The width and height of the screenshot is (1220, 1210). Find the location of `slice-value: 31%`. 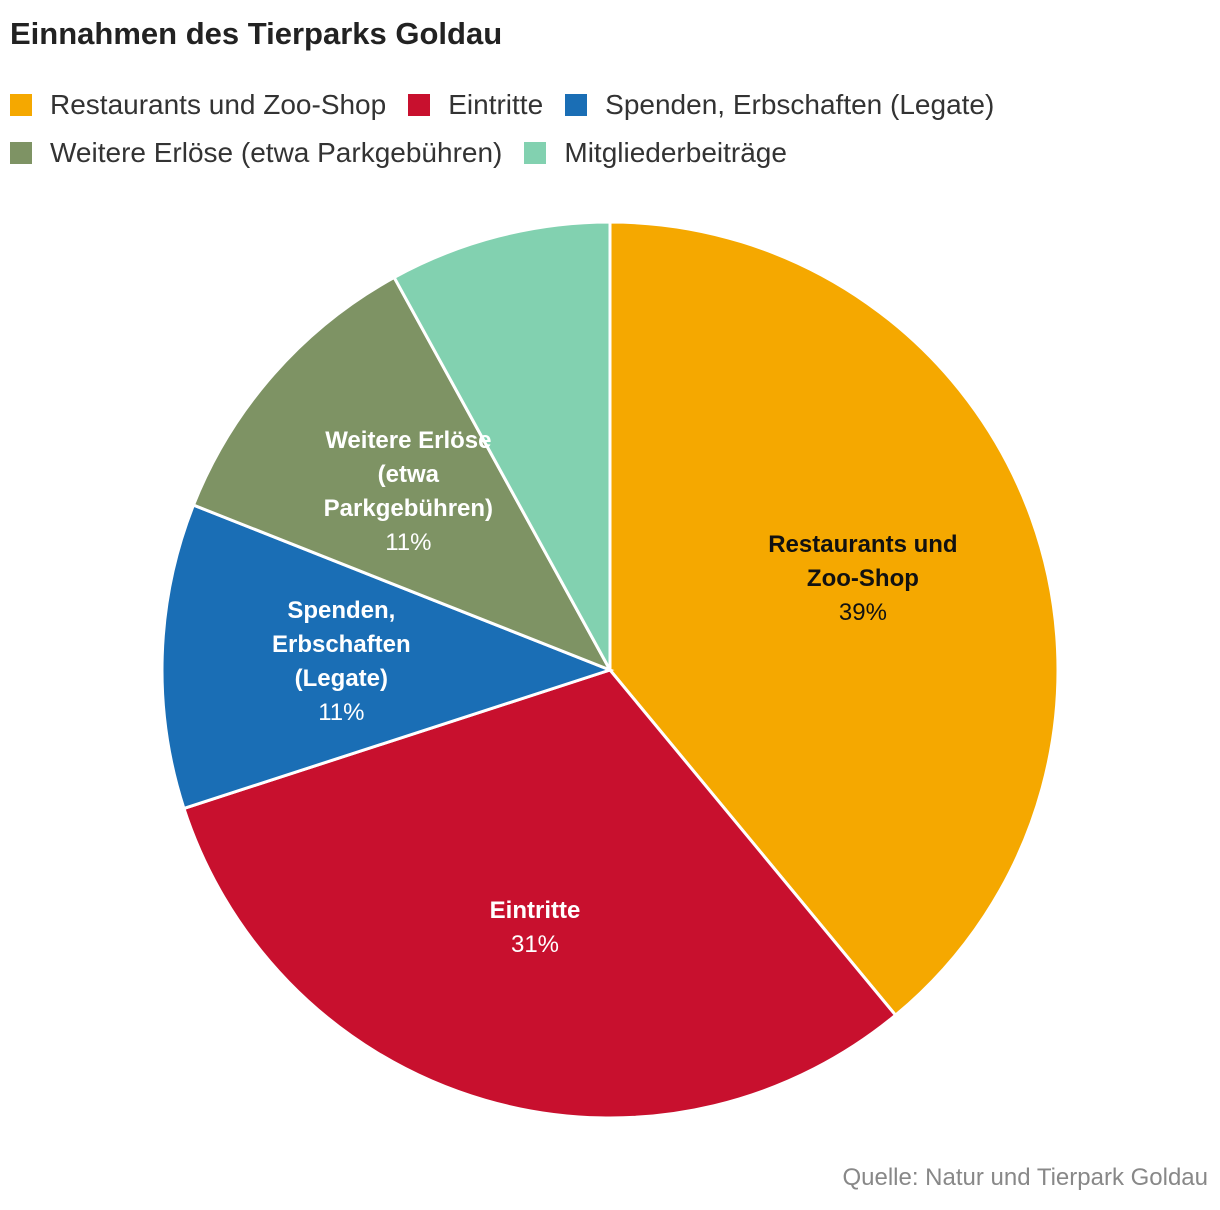

slice-value: 31% is located at coordinates (535, 945).